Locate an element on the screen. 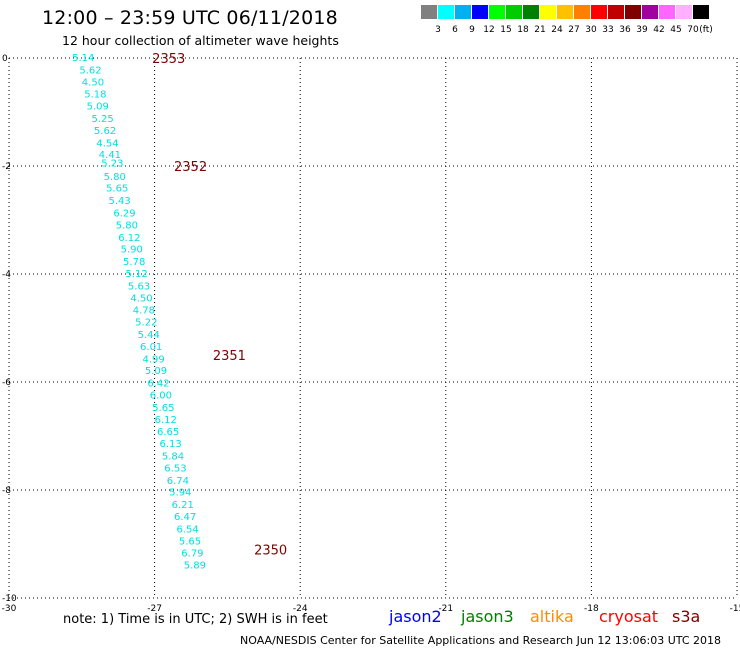 This screenshot has width=740, height=650. swh-point: 6.65 is located at coordinates (168, 432).